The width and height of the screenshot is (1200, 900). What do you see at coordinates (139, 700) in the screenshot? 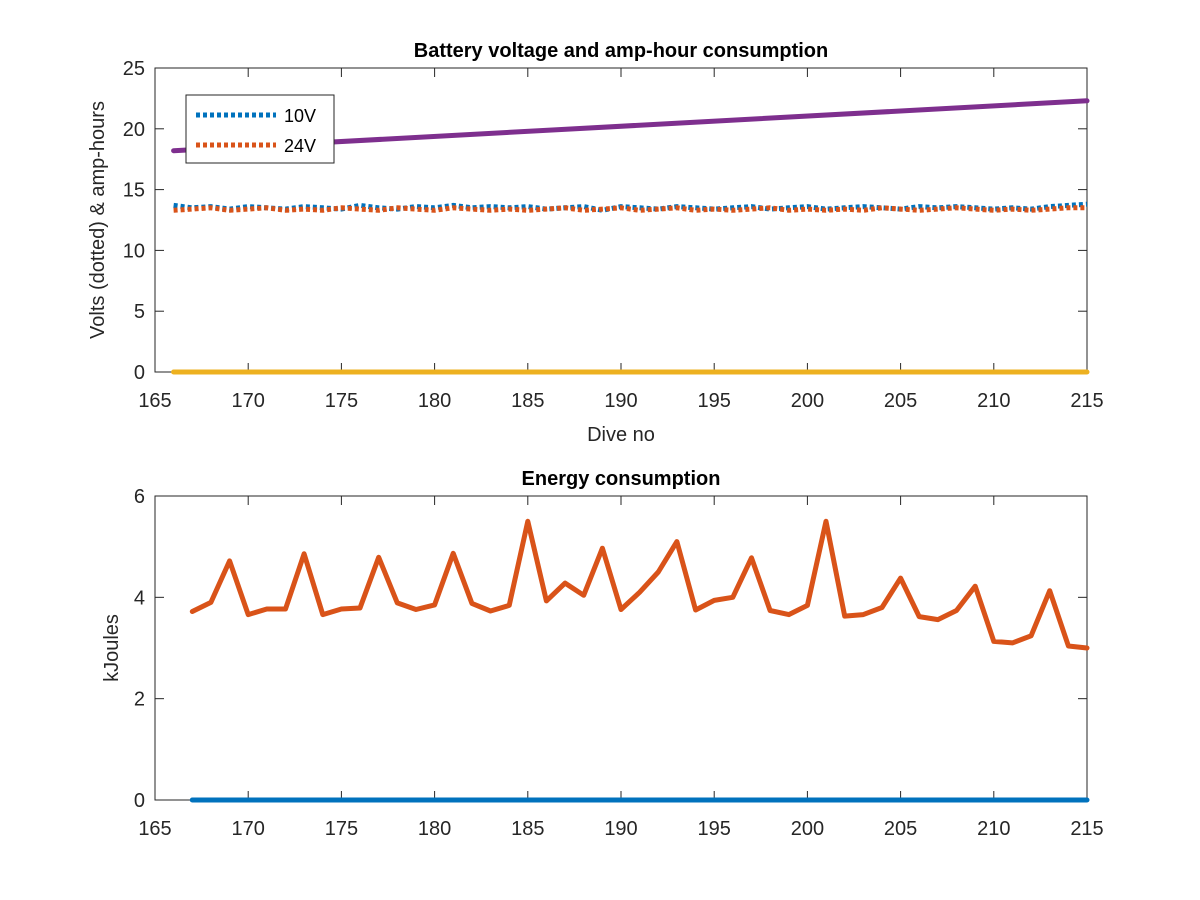
I see `y-tick-label: 2` at bounding box center [139, 700].